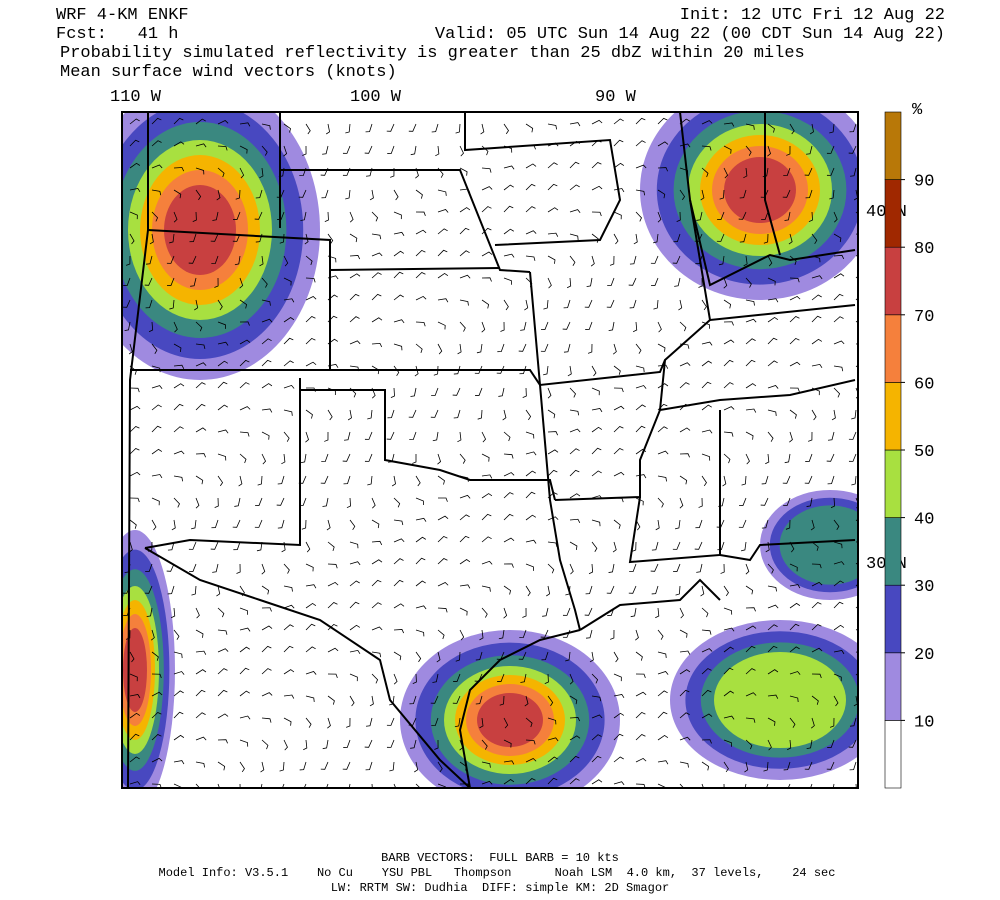  What do you see at coordinates (136, 97) in the screenshot?
I see `lon-label: 110 W` at bounding box center [136, 97].